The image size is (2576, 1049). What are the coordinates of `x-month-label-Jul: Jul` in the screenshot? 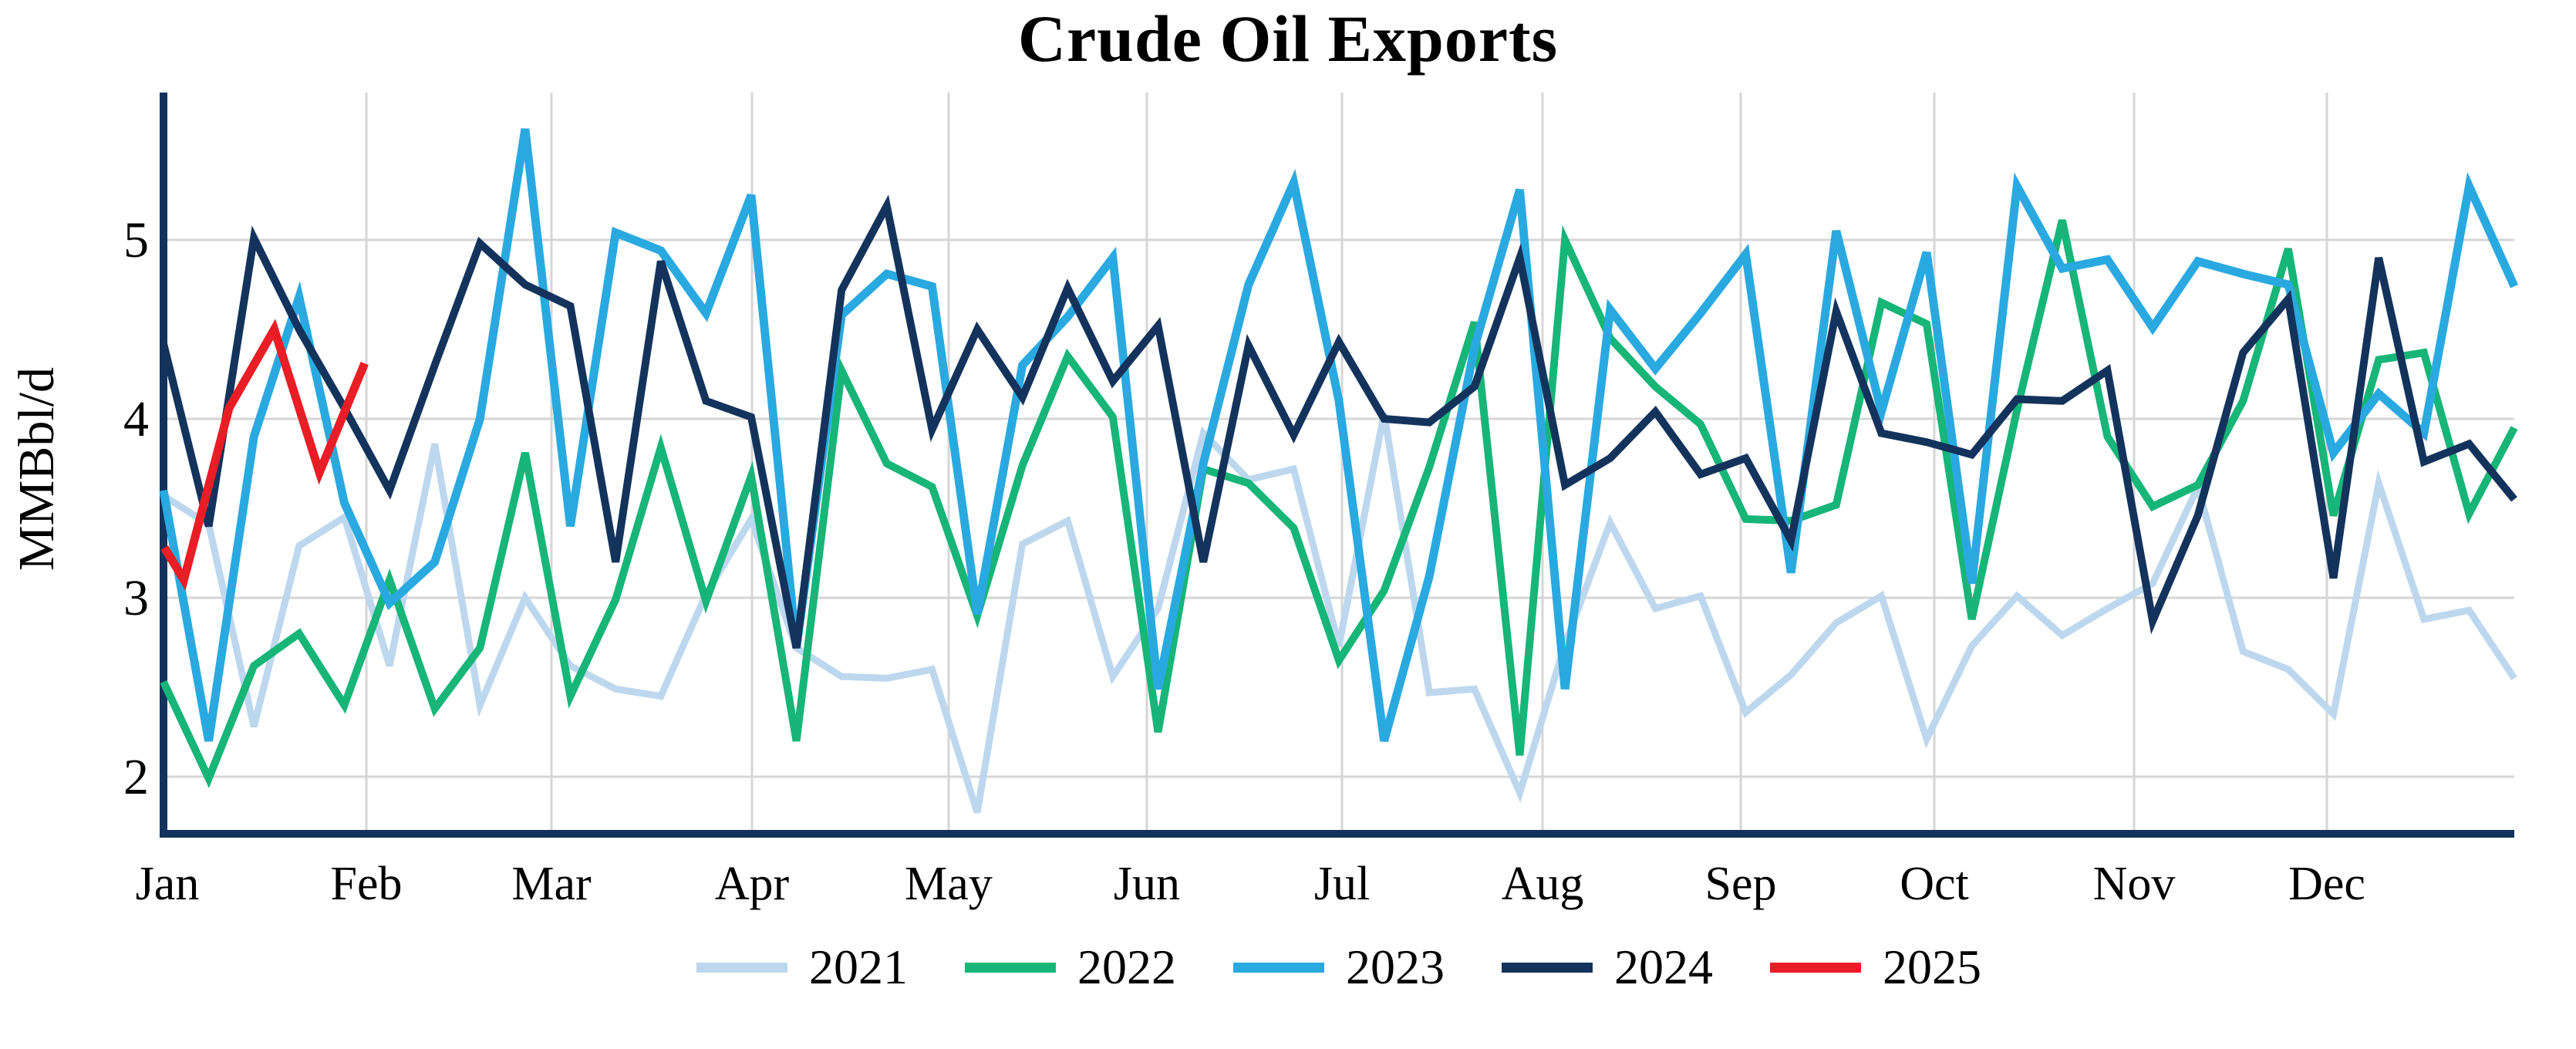 It's located at (1342, 884).